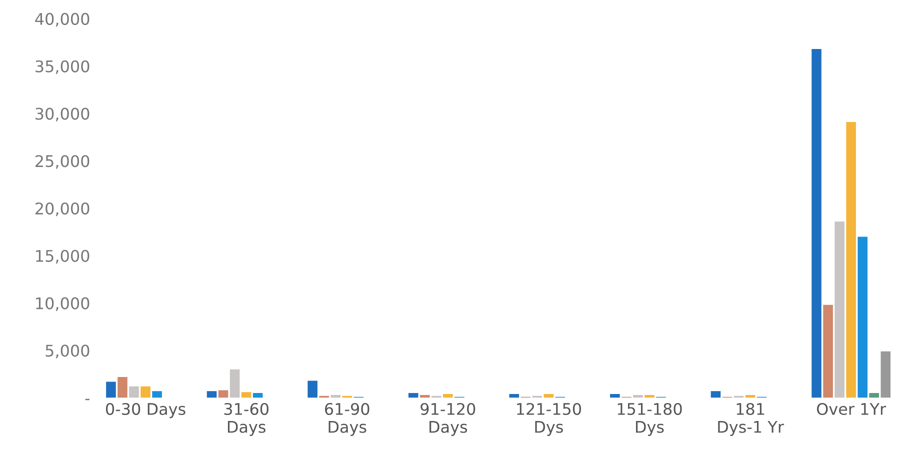 The height and width of the screenshot is (468, 906). Describe the element at coordinates (751, 419) in the screenshot. I see `x-tick-label: 181 Dys-1 Yr` at that location.